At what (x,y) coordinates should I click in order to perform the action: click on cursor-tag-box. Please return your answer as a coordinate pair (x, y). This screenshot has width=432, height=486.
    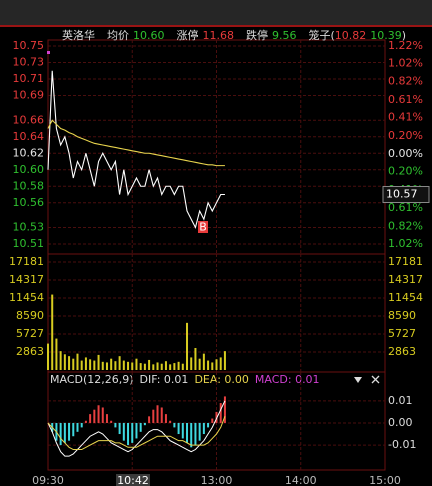
    Looking at the image, I should click on (133, 480).